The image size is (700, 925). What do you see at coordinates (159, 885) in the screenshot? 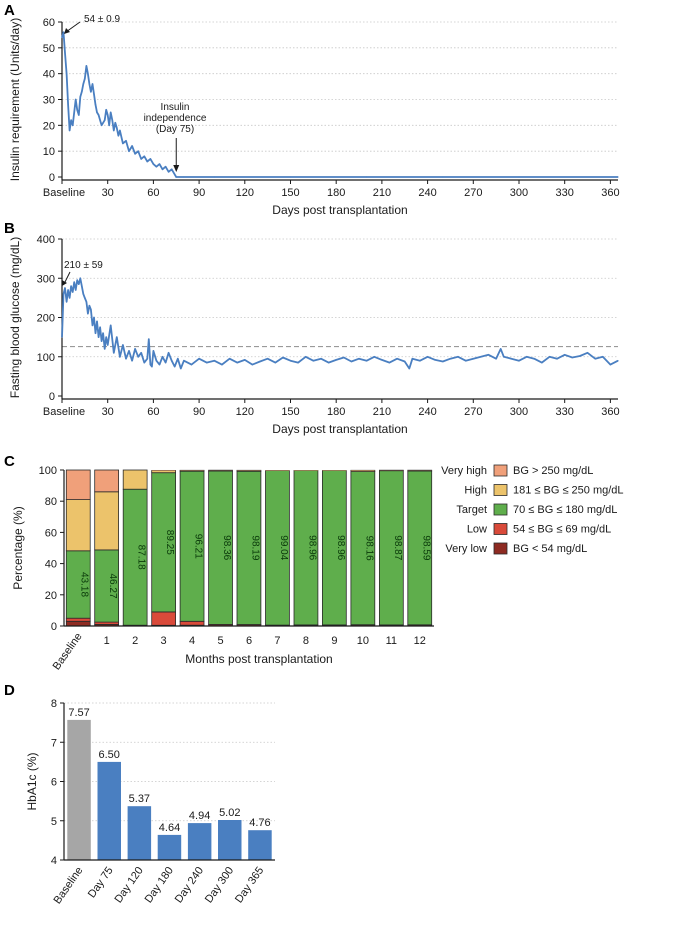
I see `x-tick-label: Day 180` at bounding box center [159, 885].